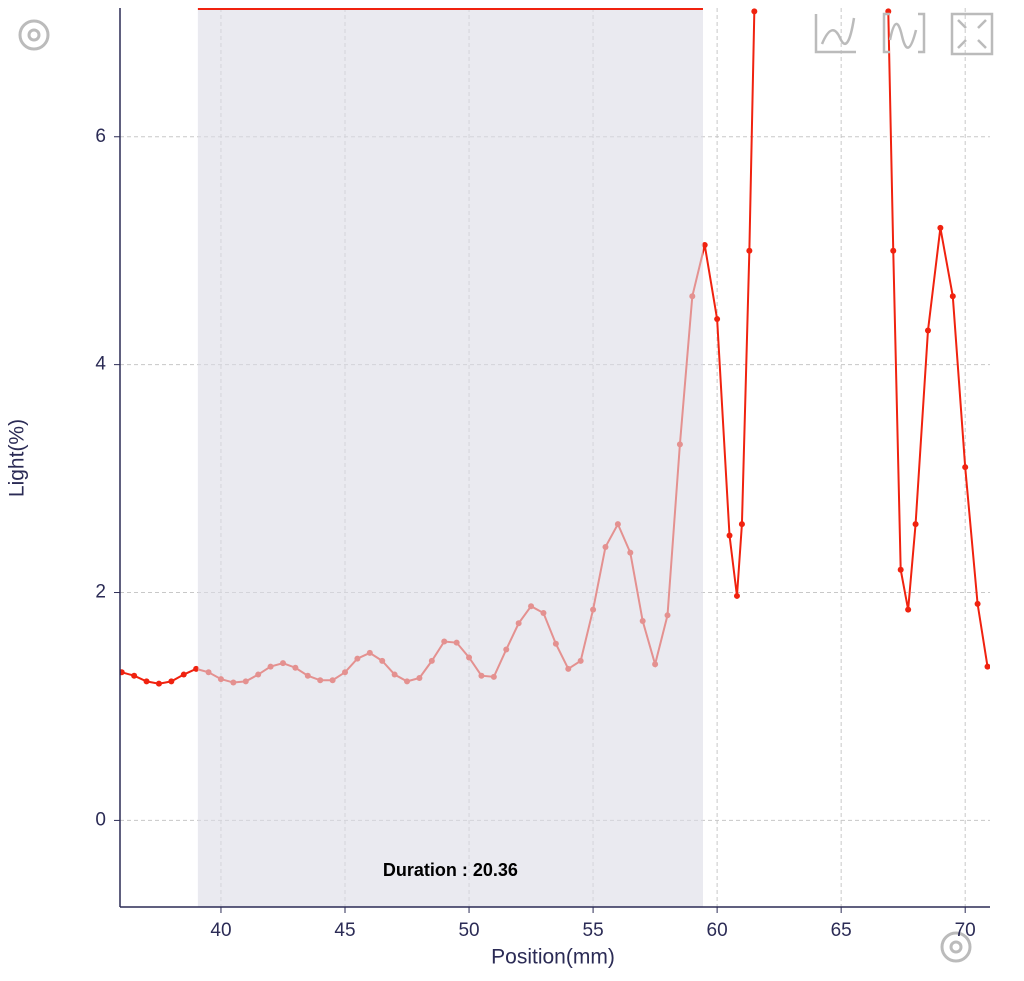  What do you see at coordinates (100, 364) in the screenshot?
I see `y-tick-label: 4` at bounding box center [100, 364].